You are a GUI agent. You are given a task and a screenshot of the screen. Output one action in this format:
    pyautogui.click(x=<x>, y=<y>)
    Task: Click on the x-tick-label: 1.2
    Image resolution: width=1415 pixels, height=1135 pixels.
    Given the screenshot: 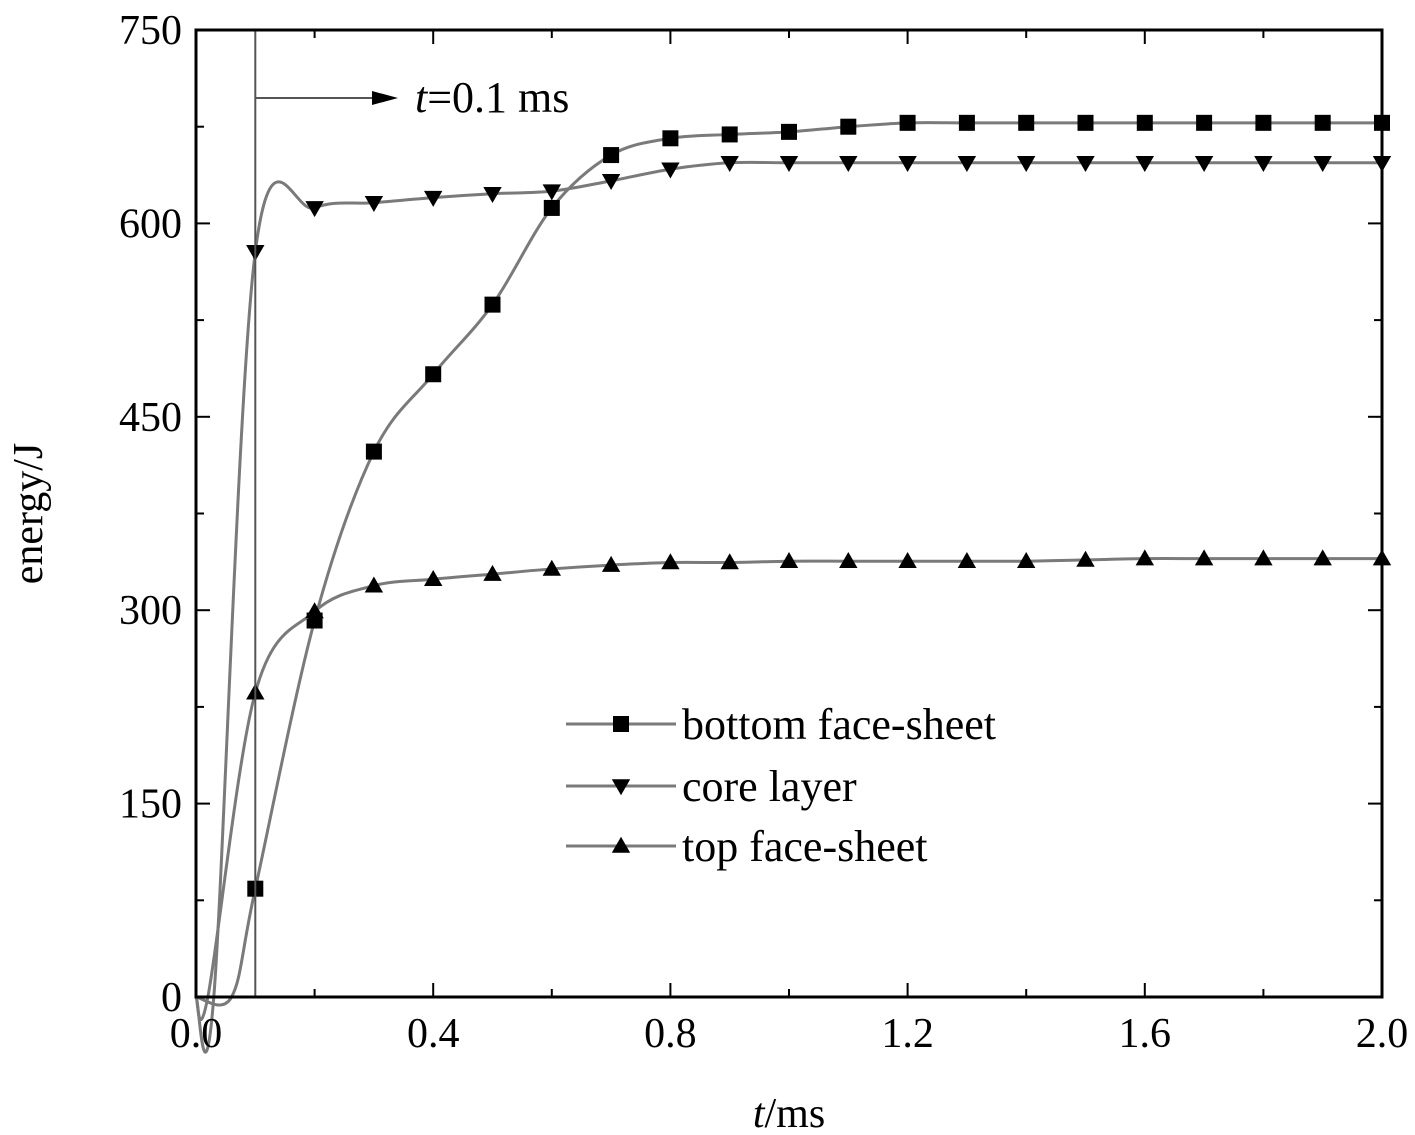 What is the action you would take?
    pyautogui.click(x=907, y=1034)
    